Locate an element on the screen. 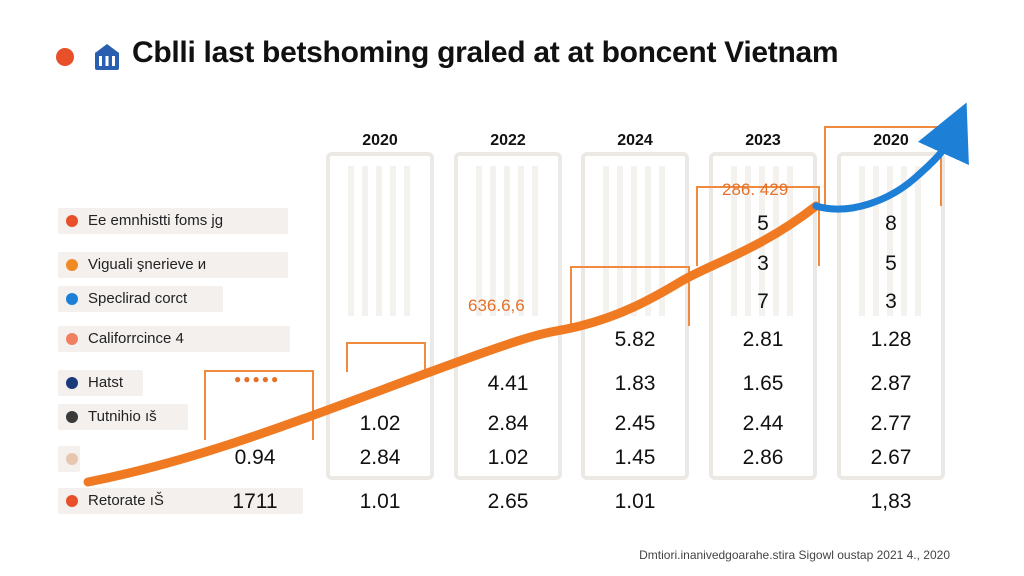 The height and width of the screenshot is (576, 1024). legend-item: Tutnihio ıš is located at coordinates (123, 417).